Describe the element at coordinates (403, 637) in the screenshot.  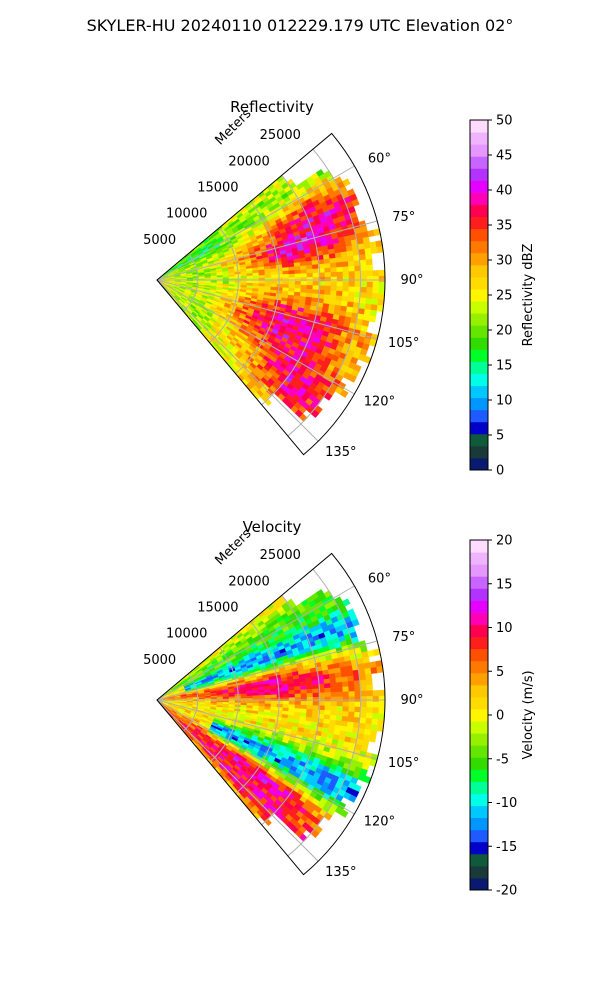
I see `azimuth-label: 75°` at that location.